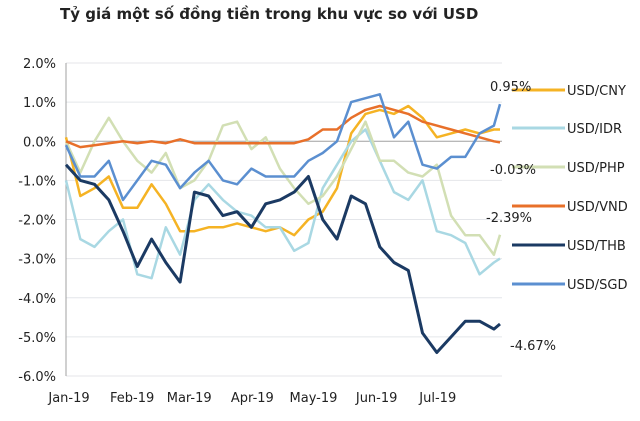  Describe the element at coordinates (37, 260) in the screenshot. I see `y-tick-label: -3.0%` at that location.